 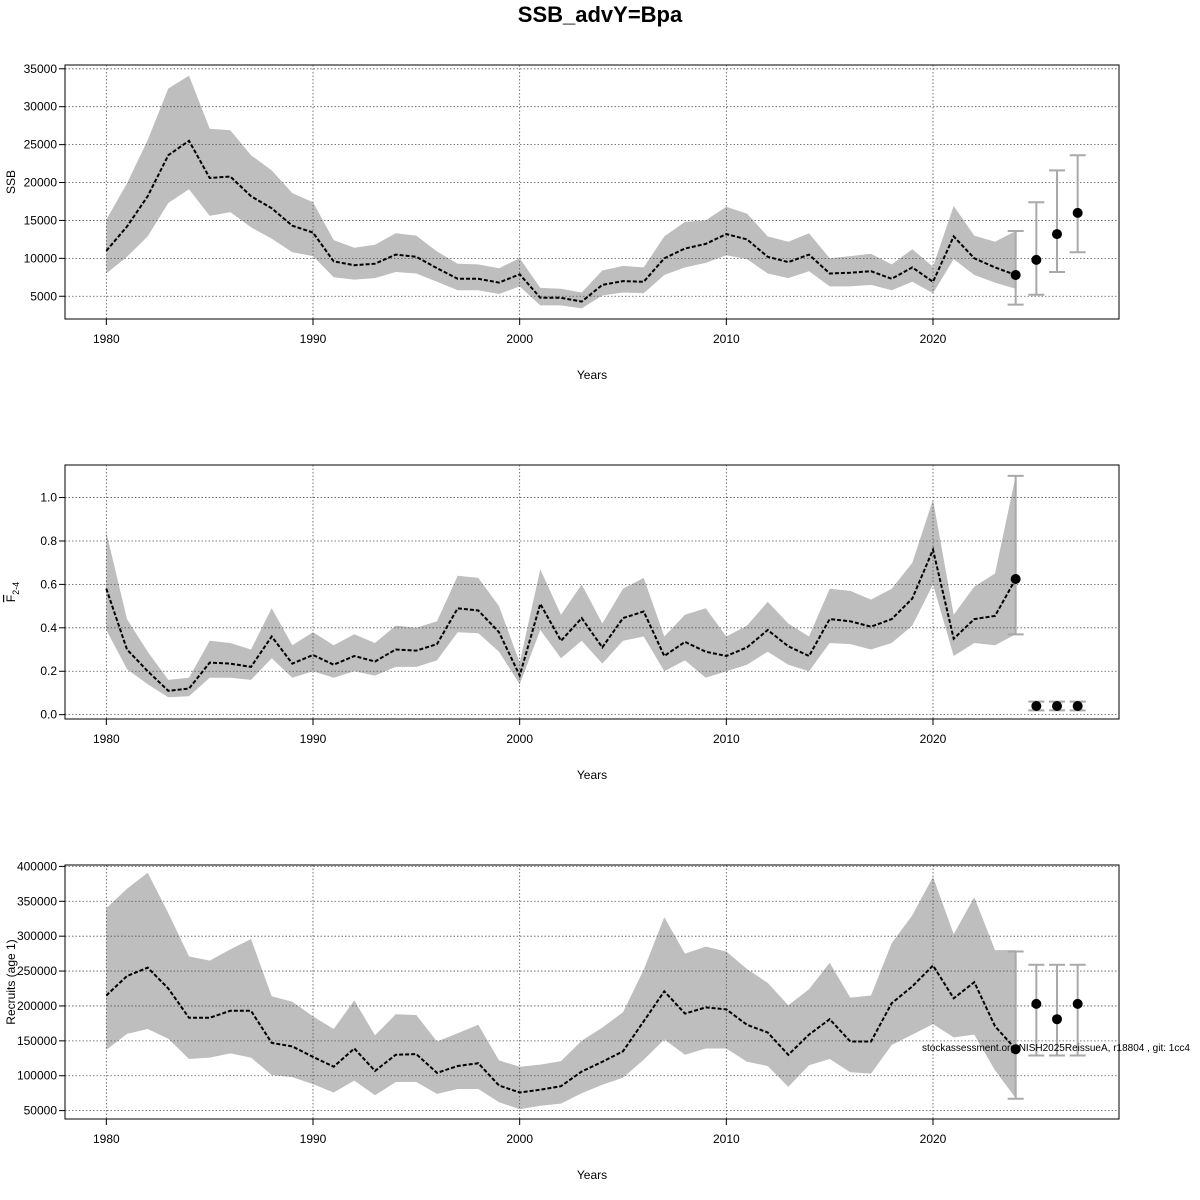 I want to click on y-tick-label: 0.8, so click(x=48, y=541).